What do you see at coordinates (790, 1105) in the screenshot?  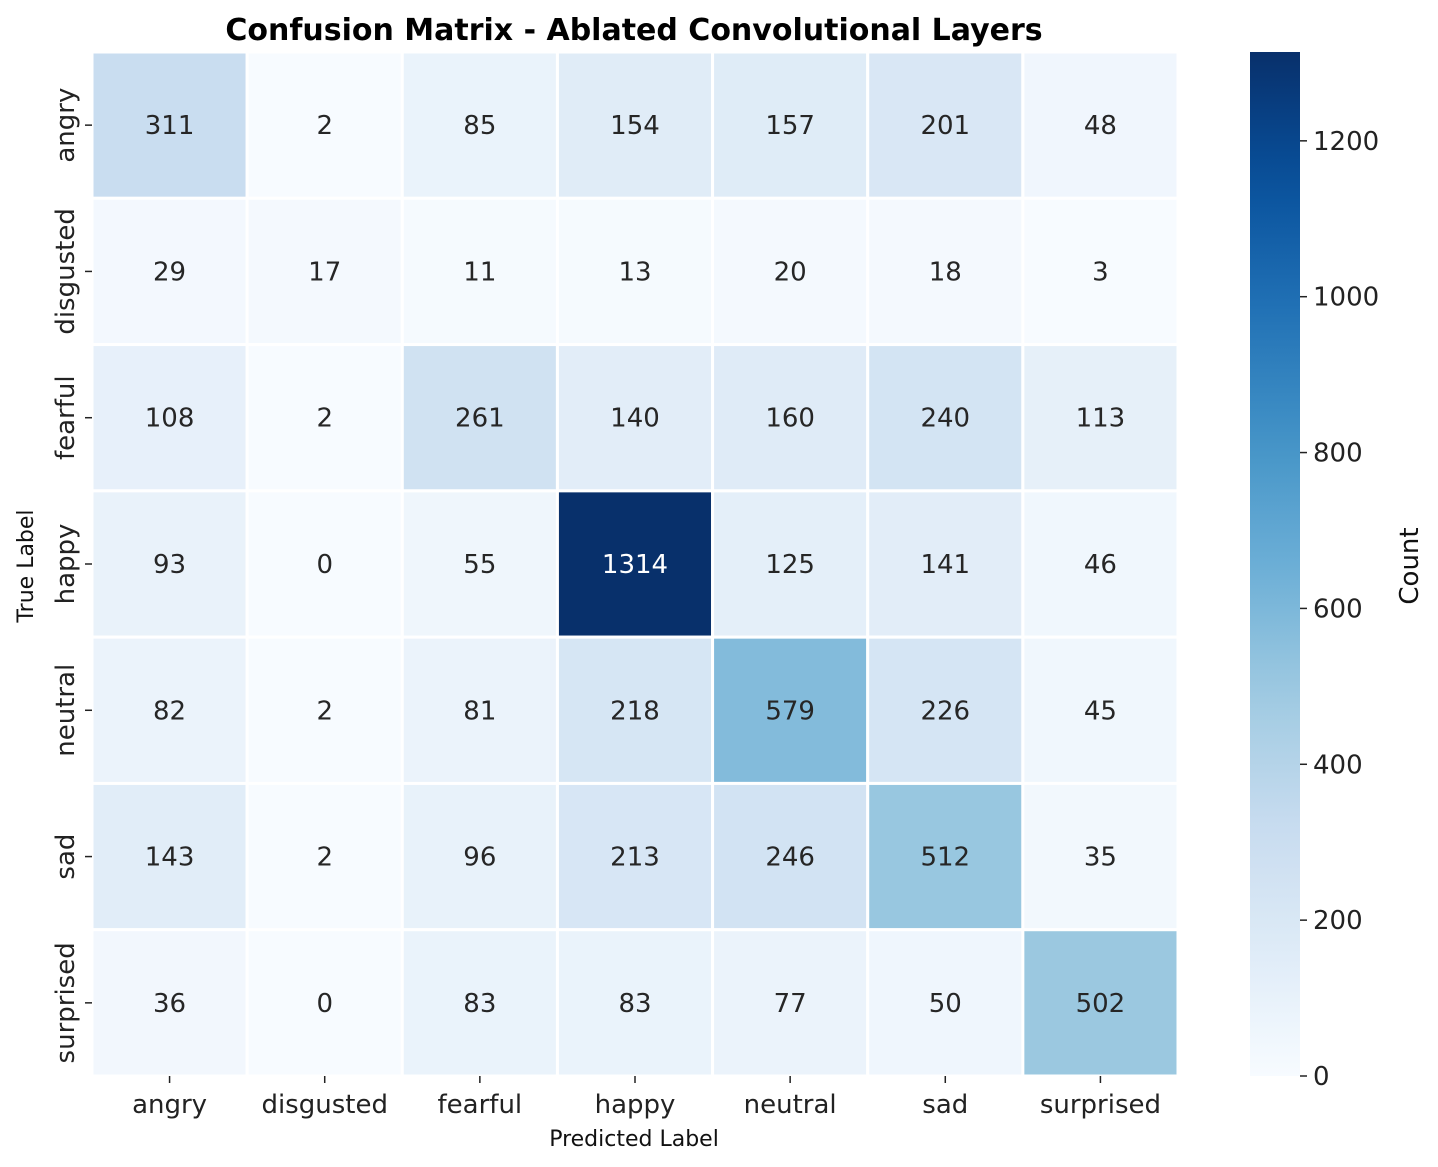 I see `x-tick-label: neutral` at bounding box center [790, 1105].